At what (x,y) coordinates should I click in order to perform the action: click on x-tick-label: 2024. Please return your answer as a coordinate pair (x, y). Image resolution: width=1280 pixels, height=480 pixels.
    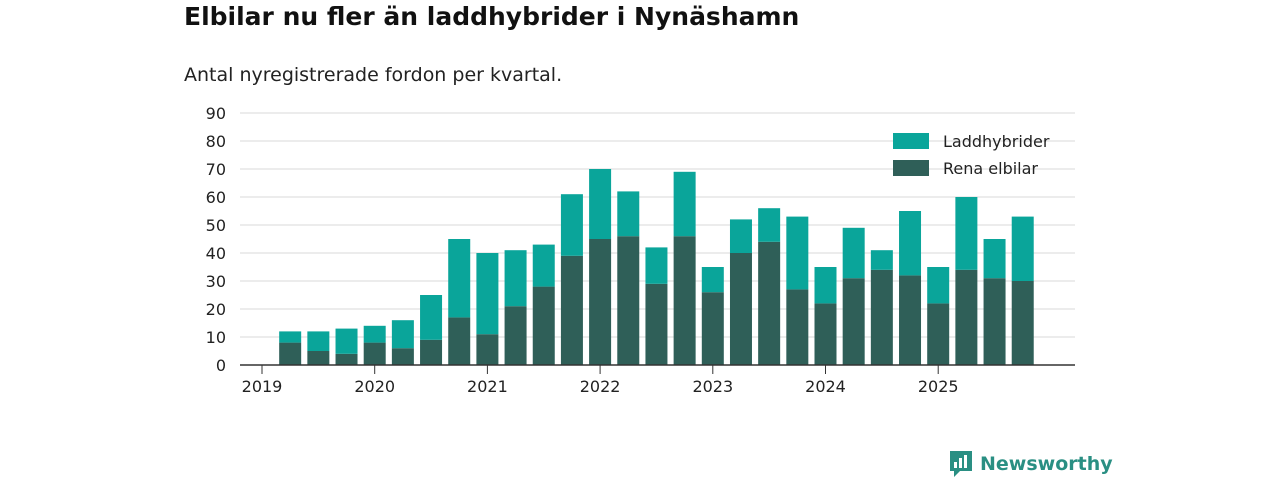
    Looking at the image, I should click on (825, 386).